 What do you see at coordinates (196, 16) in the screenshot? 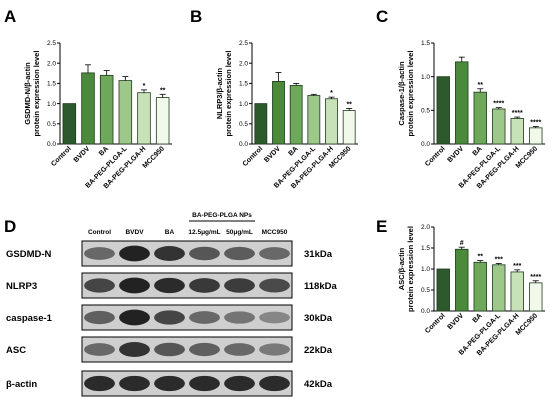
I see `panel-letter: B` at bounding box center [196, 16].